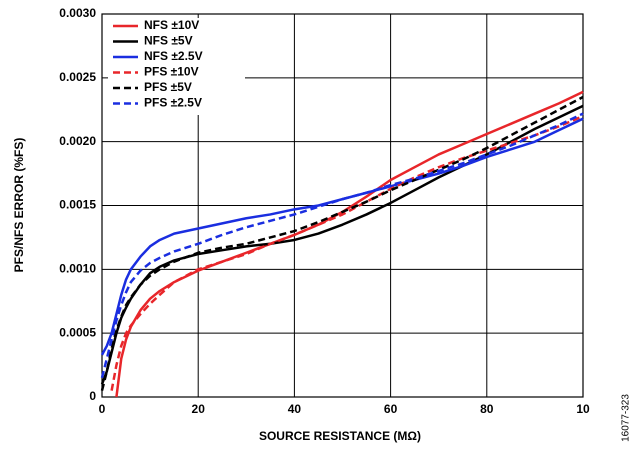 This screenshot has width=638, height=450. What do you see at coordinates (199, 409) in the screenshot?
I see `x-tick-label: 20` at bounding box center [199, 409].